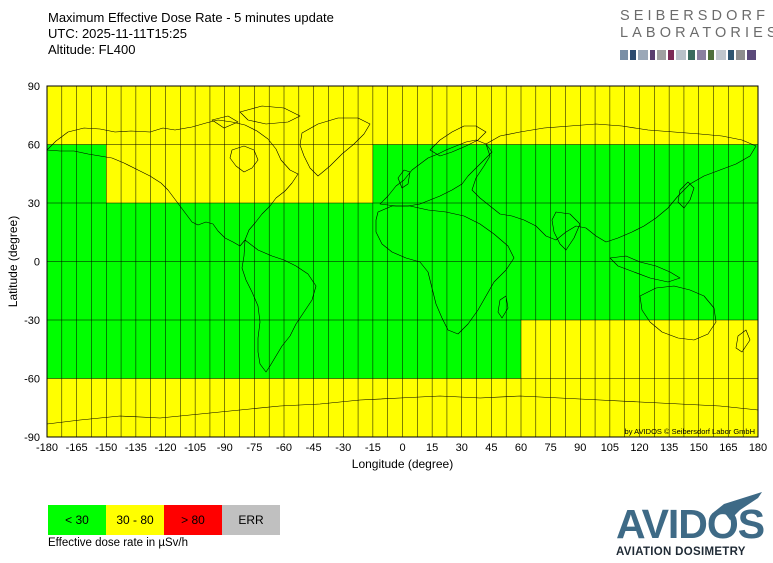 This screenshot has height=563, width=773. What do you see at coordinates (610, 448) in the screenshot?
I see `x-tick-label: 105` at bounding box center [610, 448].